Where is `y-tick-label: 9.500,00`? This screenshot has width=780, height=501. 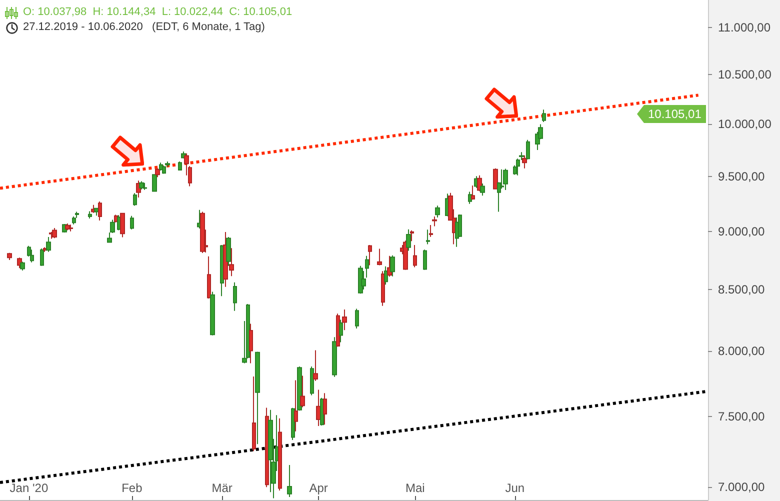 y-tick-label: 9.500,00 is located at coordinates (742, 176).